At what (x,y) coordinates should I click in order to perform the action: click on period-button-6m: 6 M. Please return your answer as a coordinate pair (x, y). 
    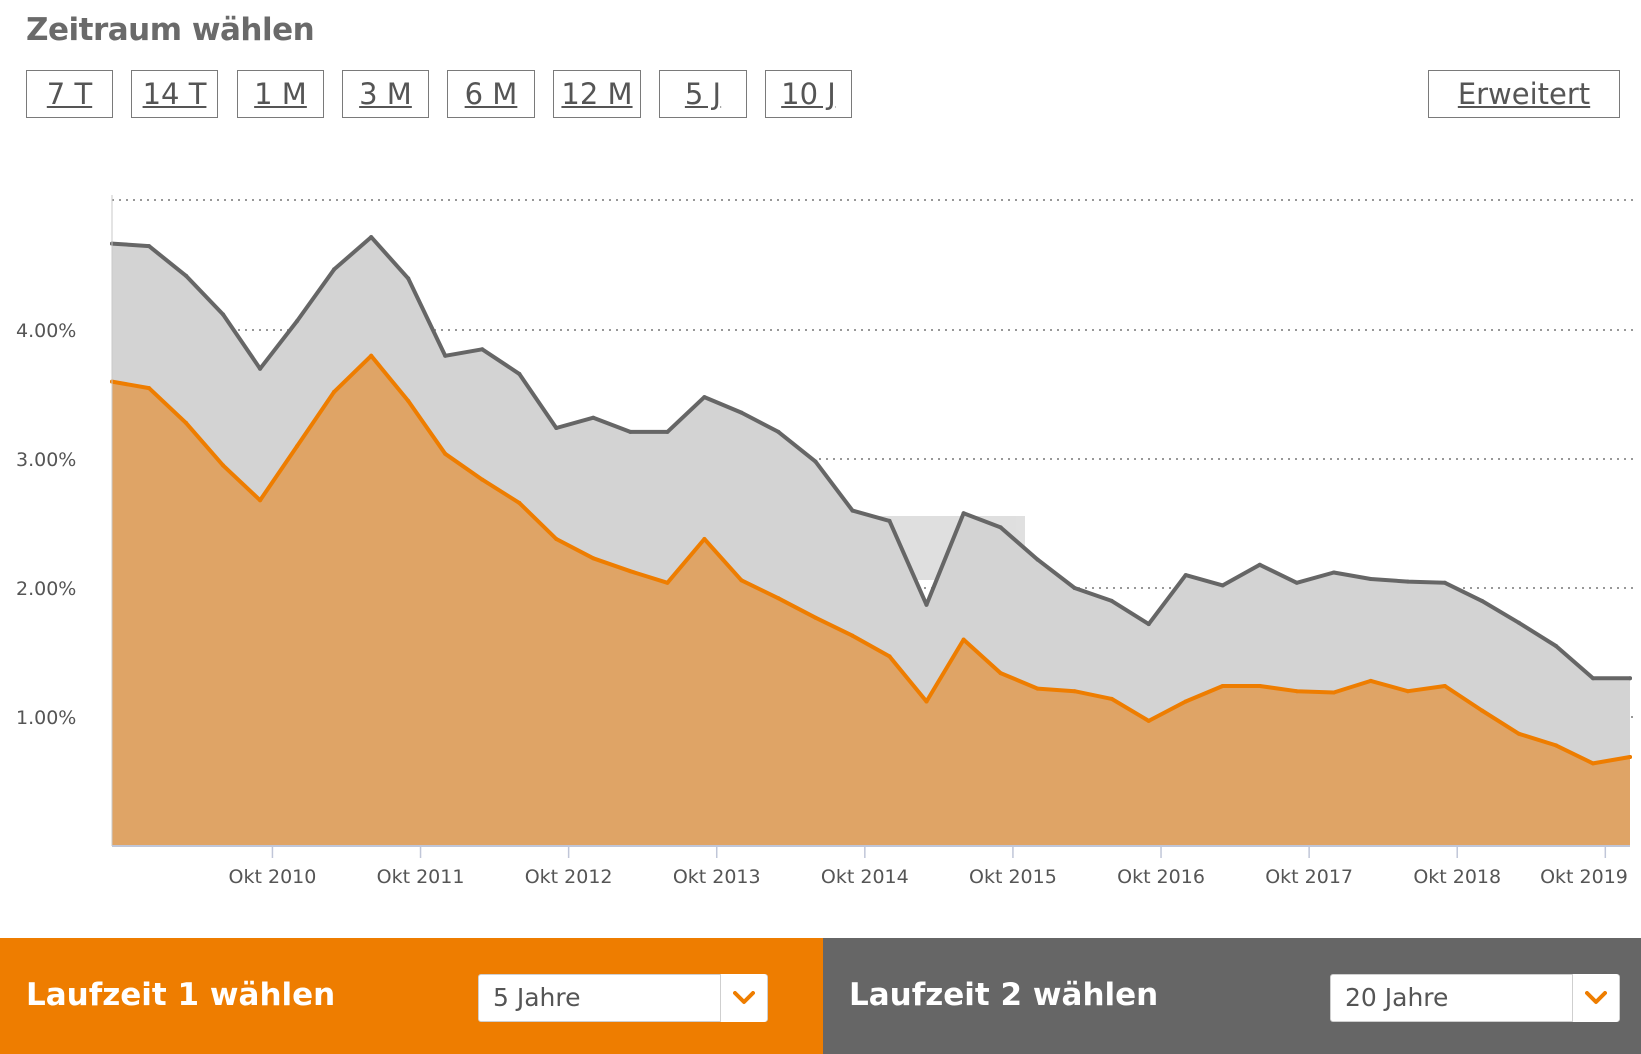
    Looking at the image, I should click on (491, 94).